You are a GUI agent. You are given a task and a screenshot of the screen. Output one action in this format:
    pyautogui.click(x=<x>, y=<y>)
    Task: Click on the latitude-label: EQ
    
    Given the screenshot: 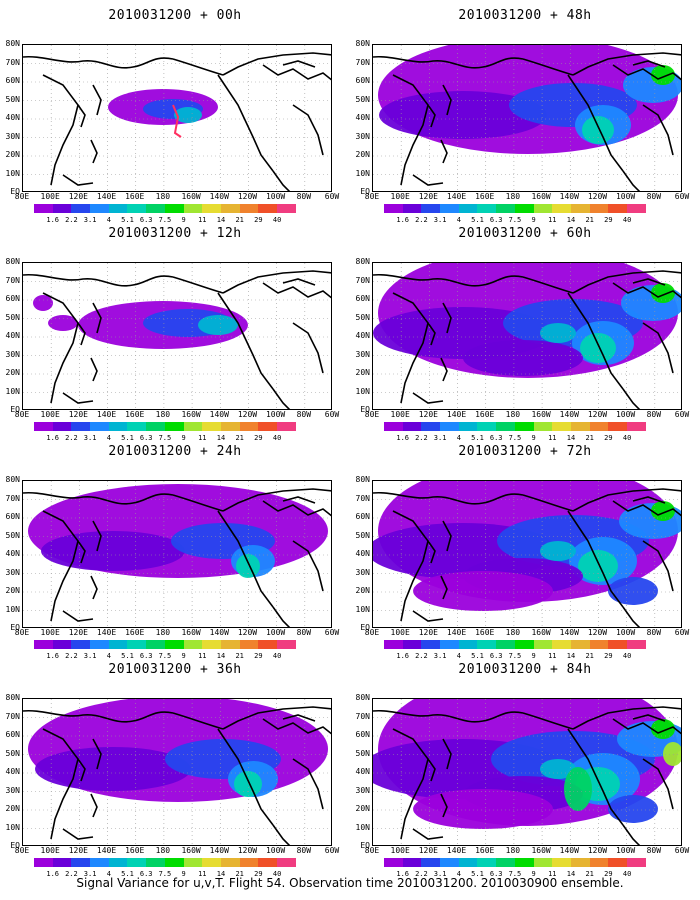 What is the action you would take?
    pyautogui.click(x=365, y=627)
    